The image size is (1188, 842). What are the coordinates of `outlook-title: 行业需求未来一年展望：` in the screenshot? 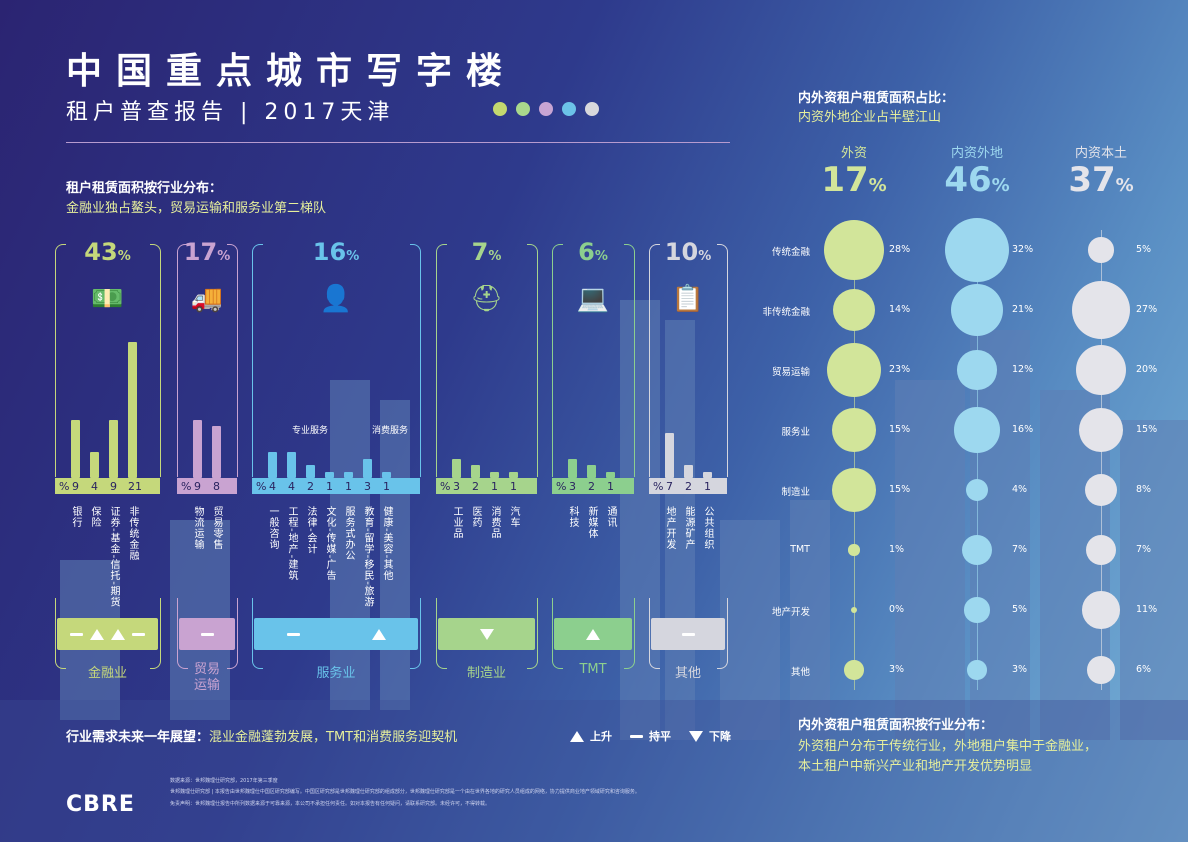 It's located at (138, 737).